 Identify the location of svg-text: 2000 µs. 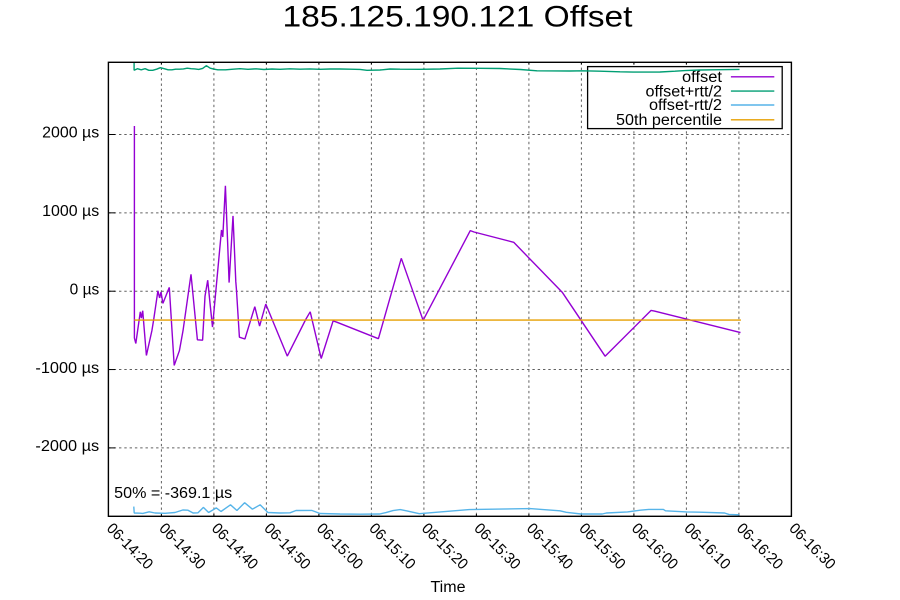
(70, 133).